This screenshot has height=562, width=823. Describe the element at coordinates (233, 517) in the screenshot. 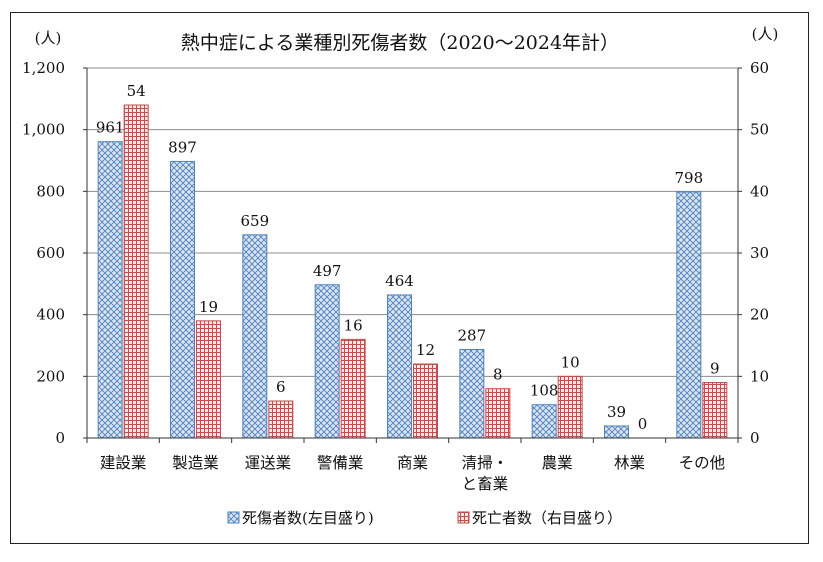

I see `legend-swatch-casualties` at that location.